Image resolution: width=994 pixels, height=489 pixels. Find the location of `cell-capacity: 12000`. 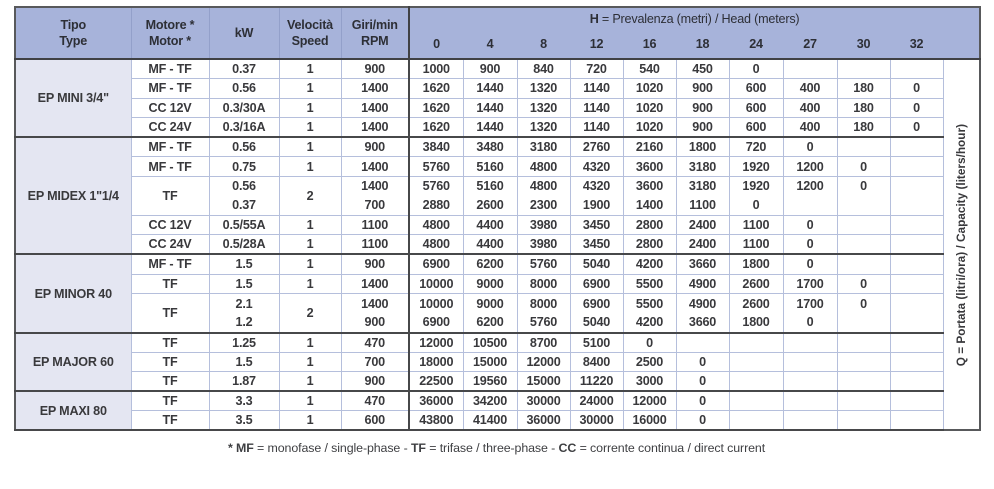

cell-capacity: 12000 is located at coordinates (435, 342).